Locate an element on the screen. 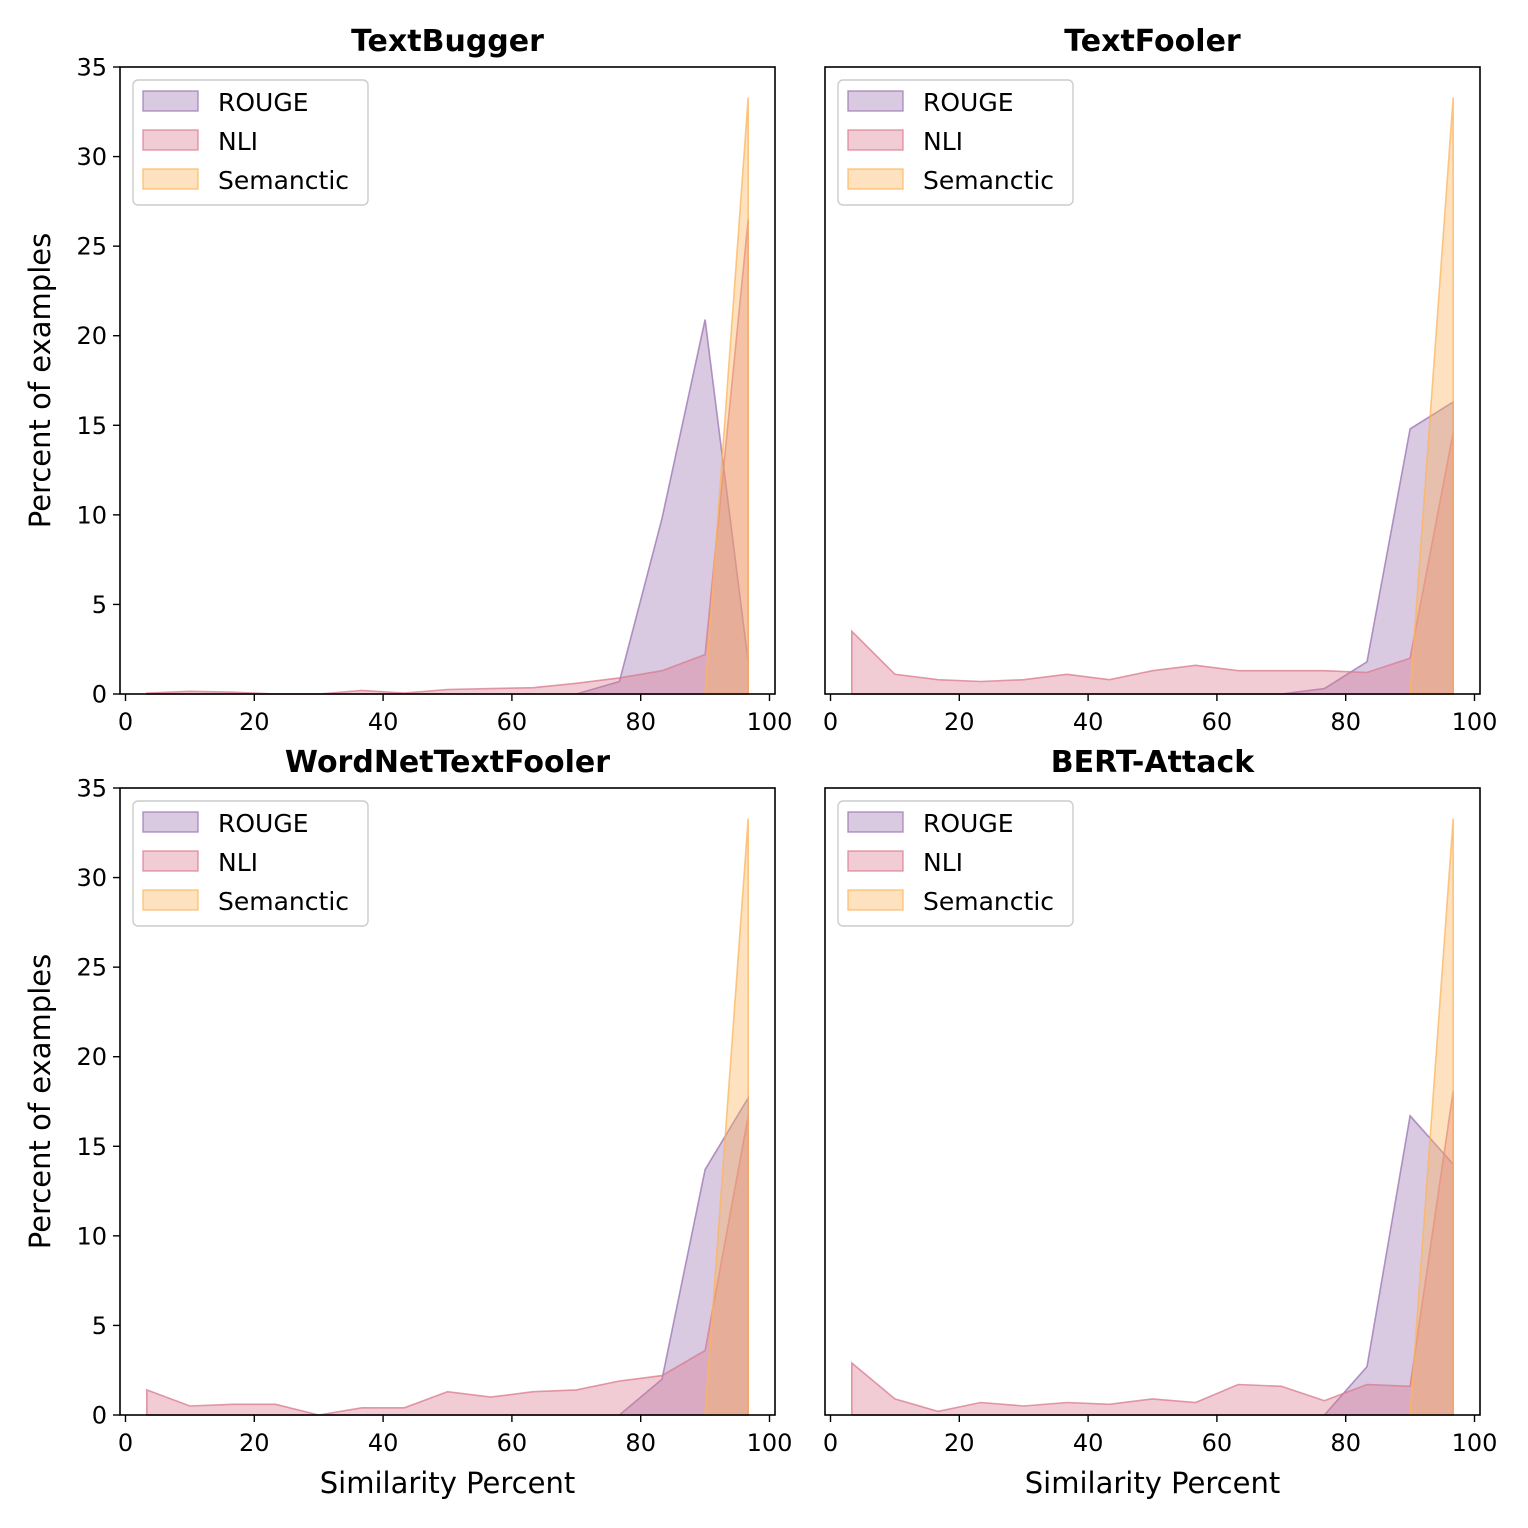  chart-title: TextFooler is located at coordinates (1152, 41).